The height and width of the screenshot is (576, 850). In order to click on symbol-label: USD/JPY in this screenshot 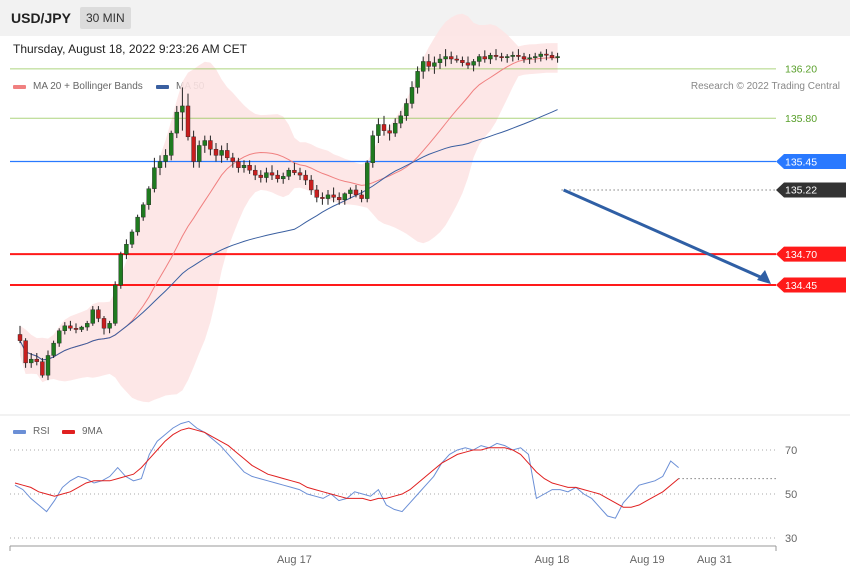, I will do `click(41, 18)`.